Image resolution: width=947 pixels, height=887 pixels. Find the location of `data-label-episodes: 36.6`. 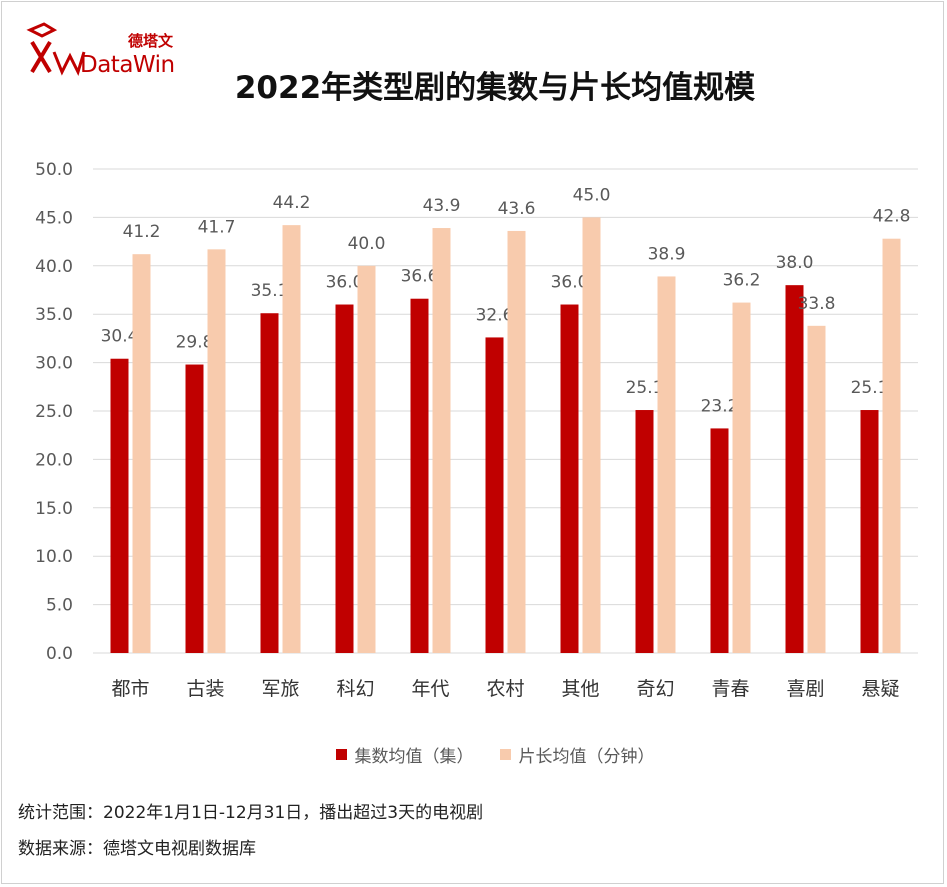

data-label-episodes: 36.6 is located at coordinates (420, 277).